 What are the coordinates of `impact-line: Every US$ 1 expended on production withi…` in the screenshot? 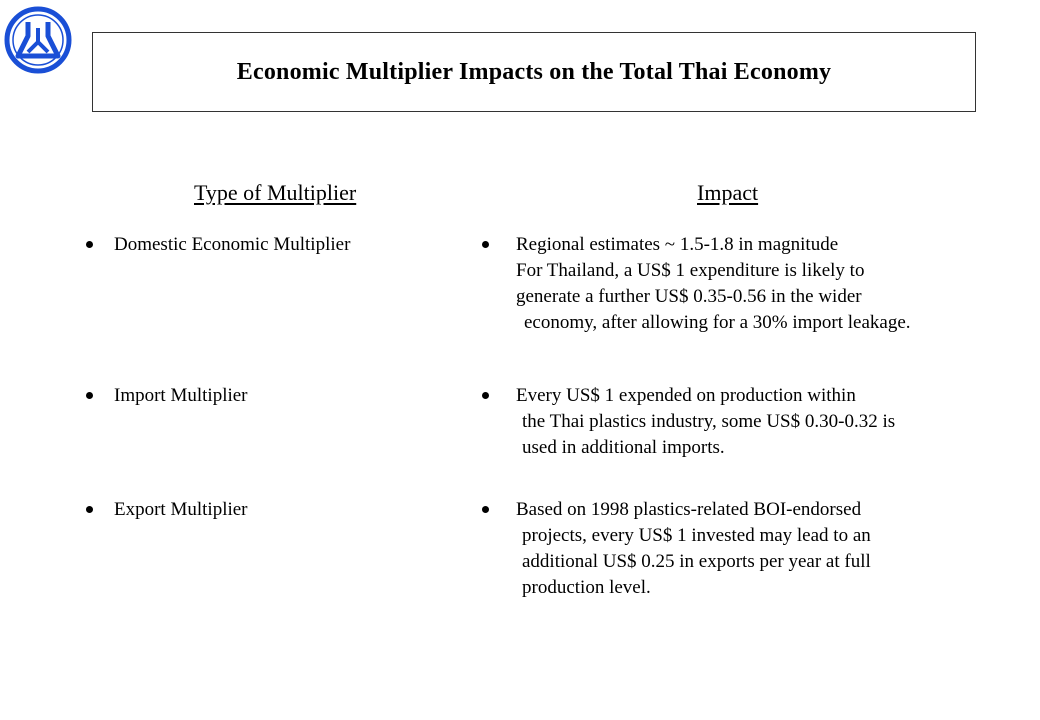 It's located at (688, 396).